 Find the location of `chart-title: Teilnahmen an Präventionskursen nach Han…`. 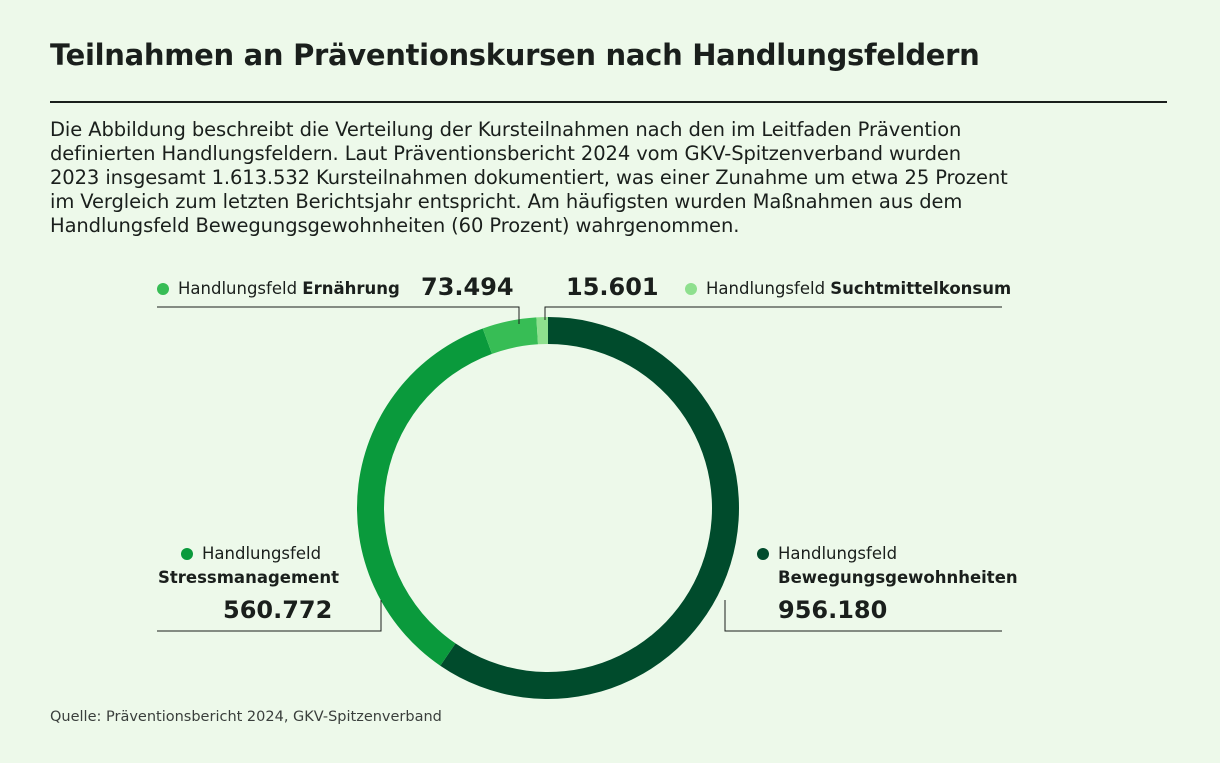

chart-title: Teilnahmen an Präventionskursen nach Han… is located at coordinates (515, 55).